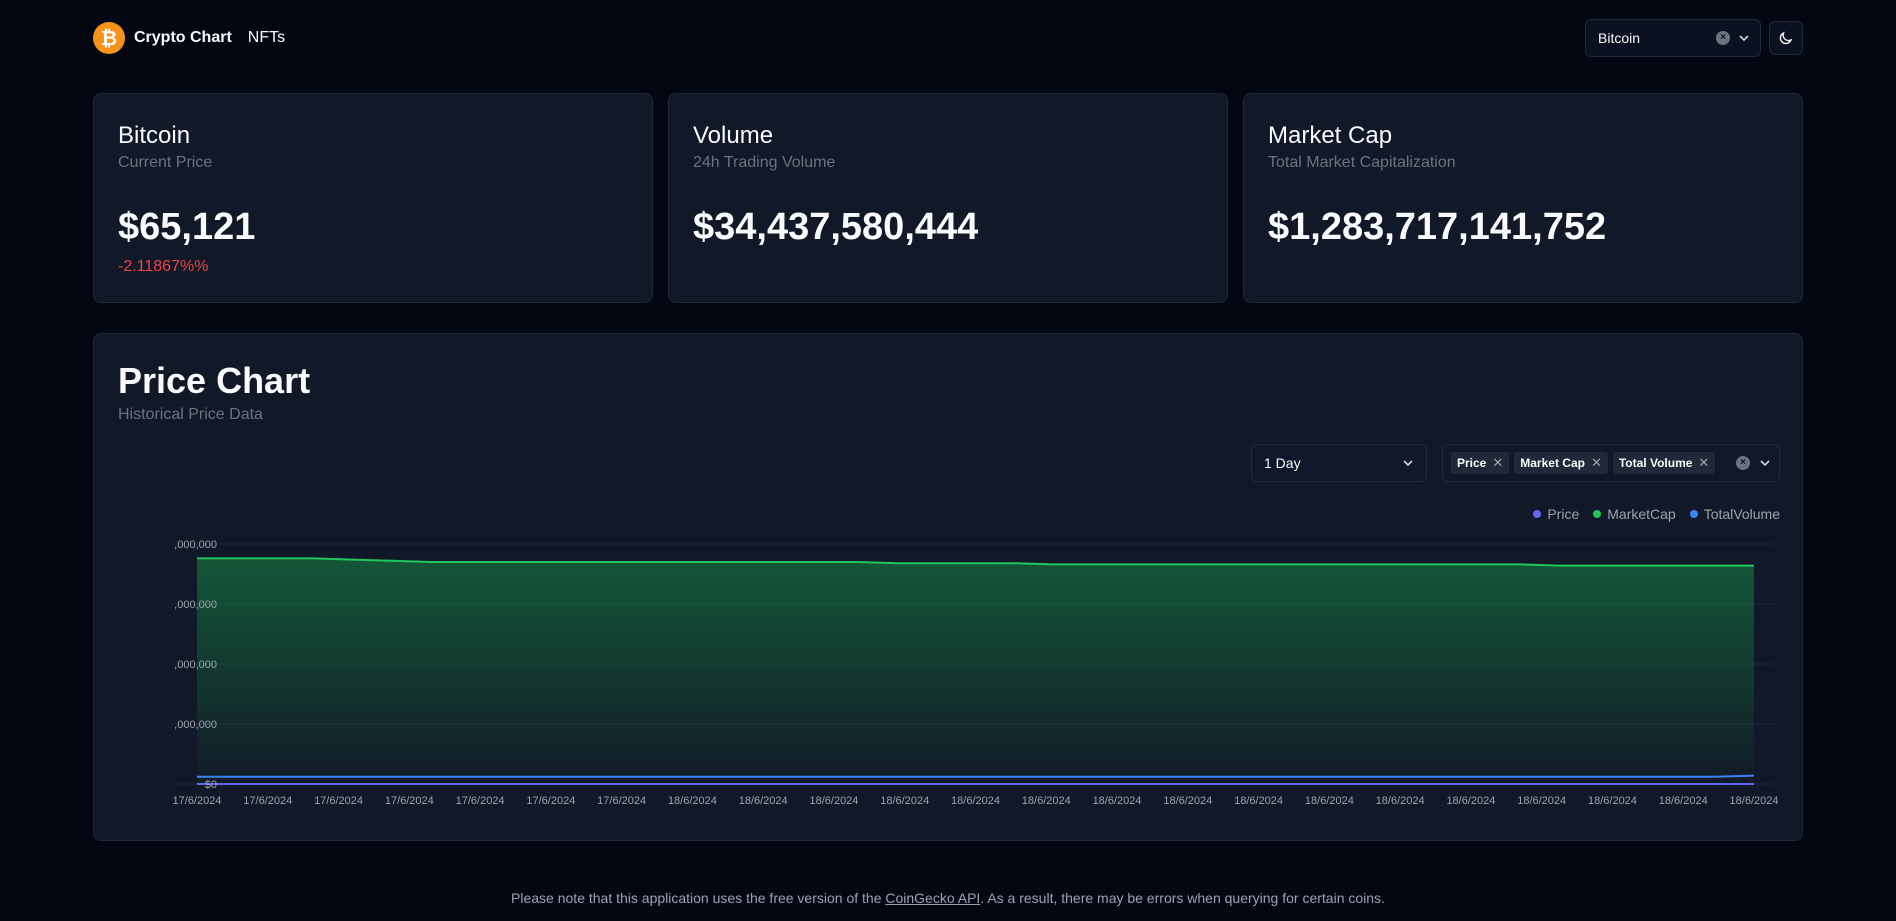  Describe the element at coordinates (1339, 463) in the screenshot. I see `time-range-select: 1 Day` at that location.